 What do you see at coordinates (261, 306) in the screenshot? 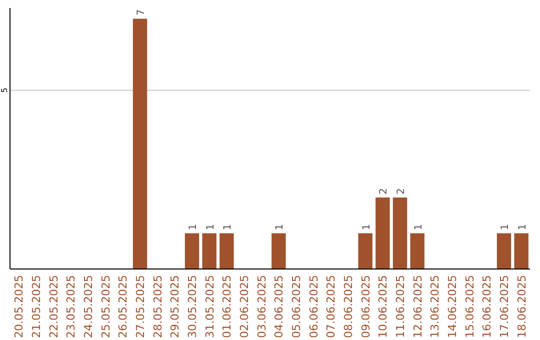
I see `x-tick-label: 03.06.2025` at bounding box center [261, 306].